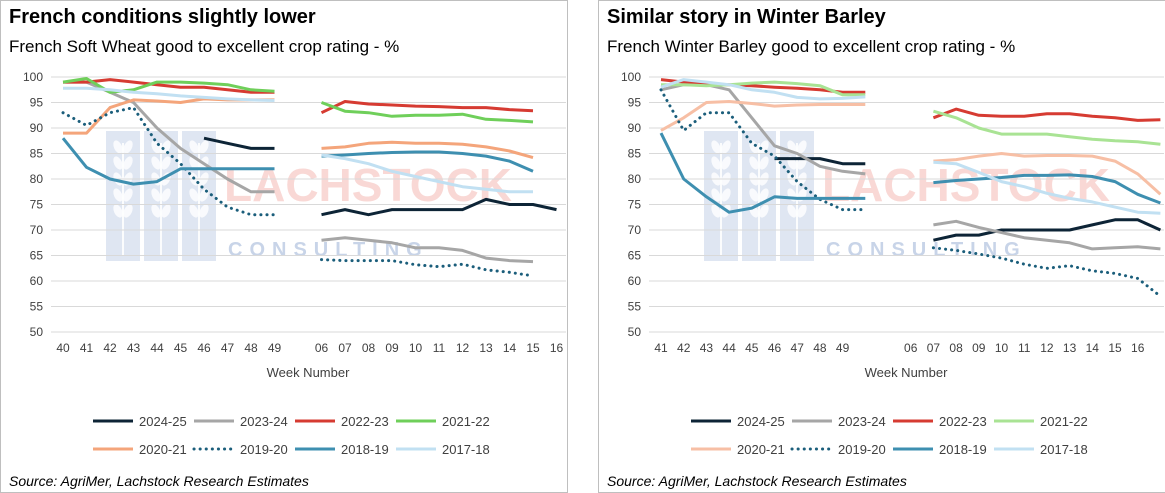 This screenshot has height=493, width=1165. Describe the element at coordinates (365, 449) in the screenshot. I see `legend-label: 2018-19` at that location.